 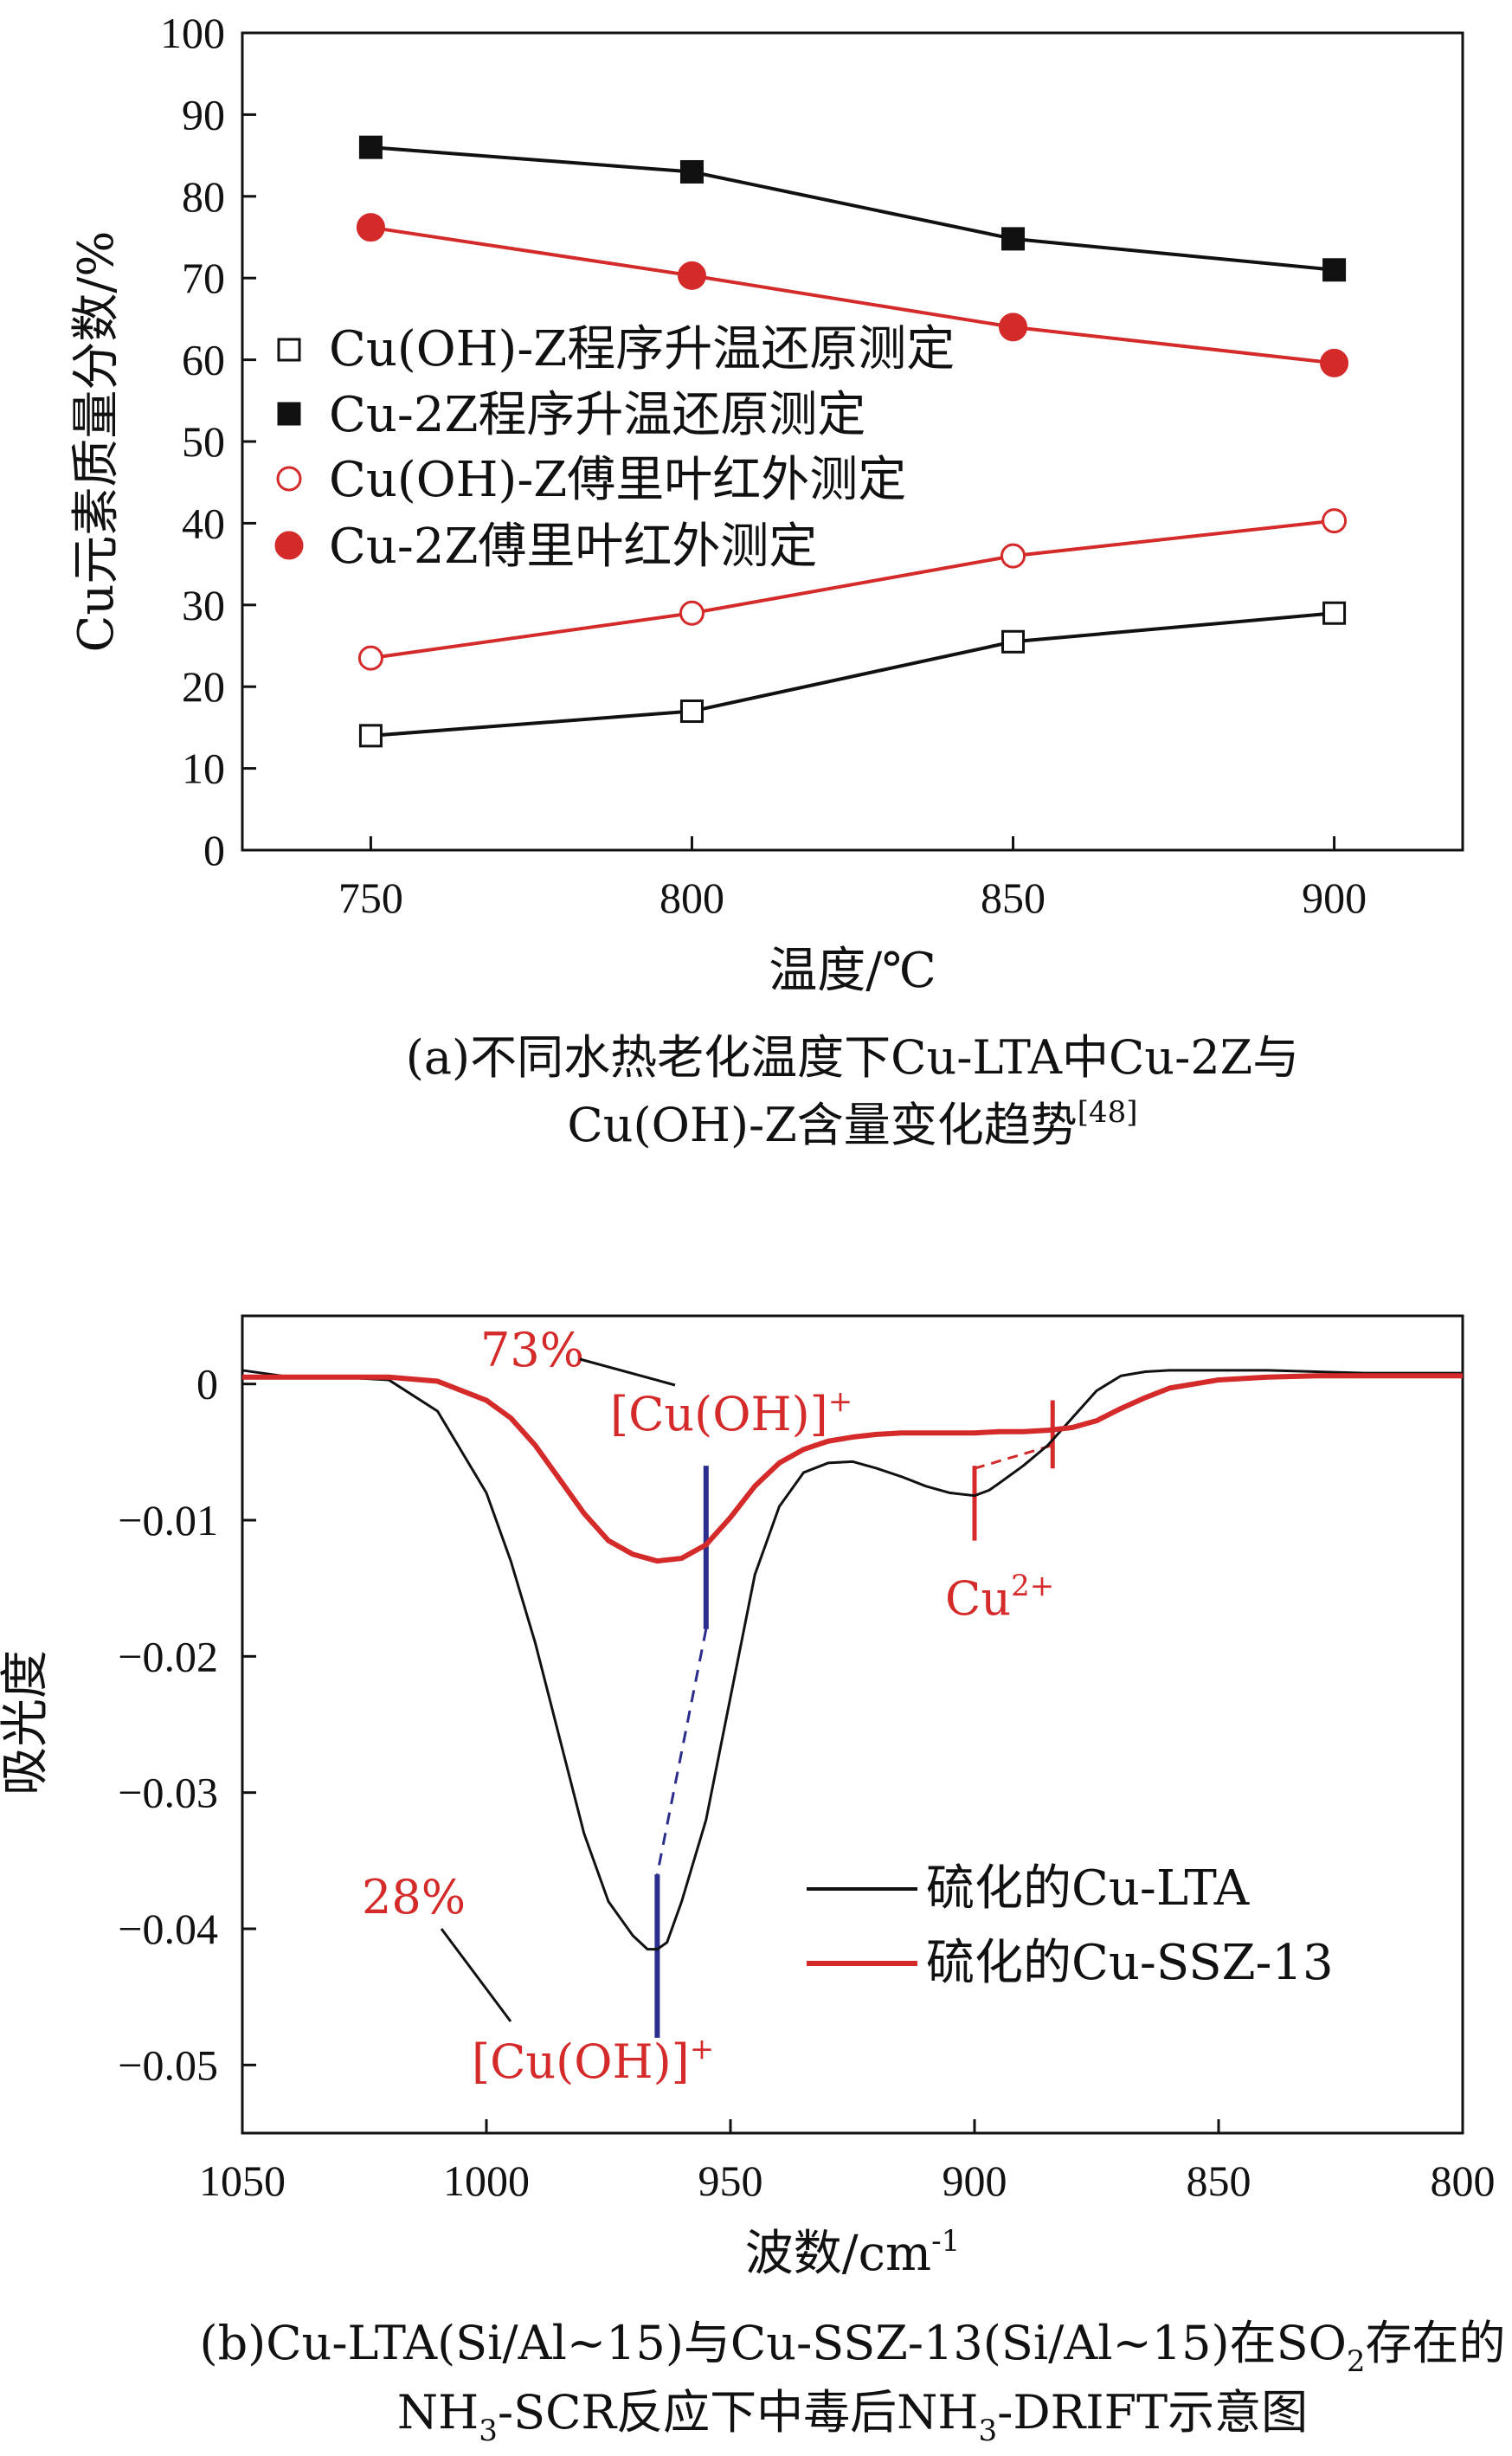 What do you see at coordinates (1088, 1889) in the screenshot?
I see `legend-label: 硫化的Cu-LTA` at bounding box center [1088, 1889].